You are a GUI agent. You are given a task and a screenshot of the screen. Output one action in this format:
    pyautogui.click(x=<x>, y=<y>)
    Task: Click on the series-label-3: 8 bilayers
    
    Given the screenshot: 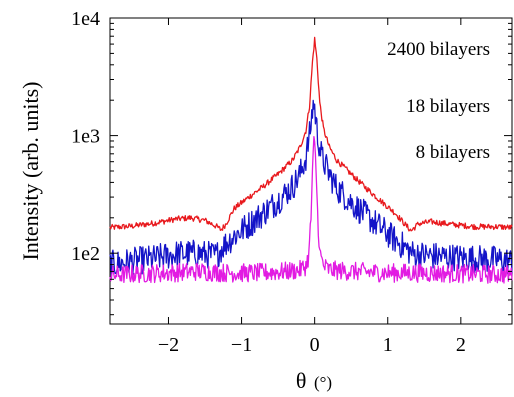 What is the action you would take?
    pyautogui.click(x=453, y=152)
    